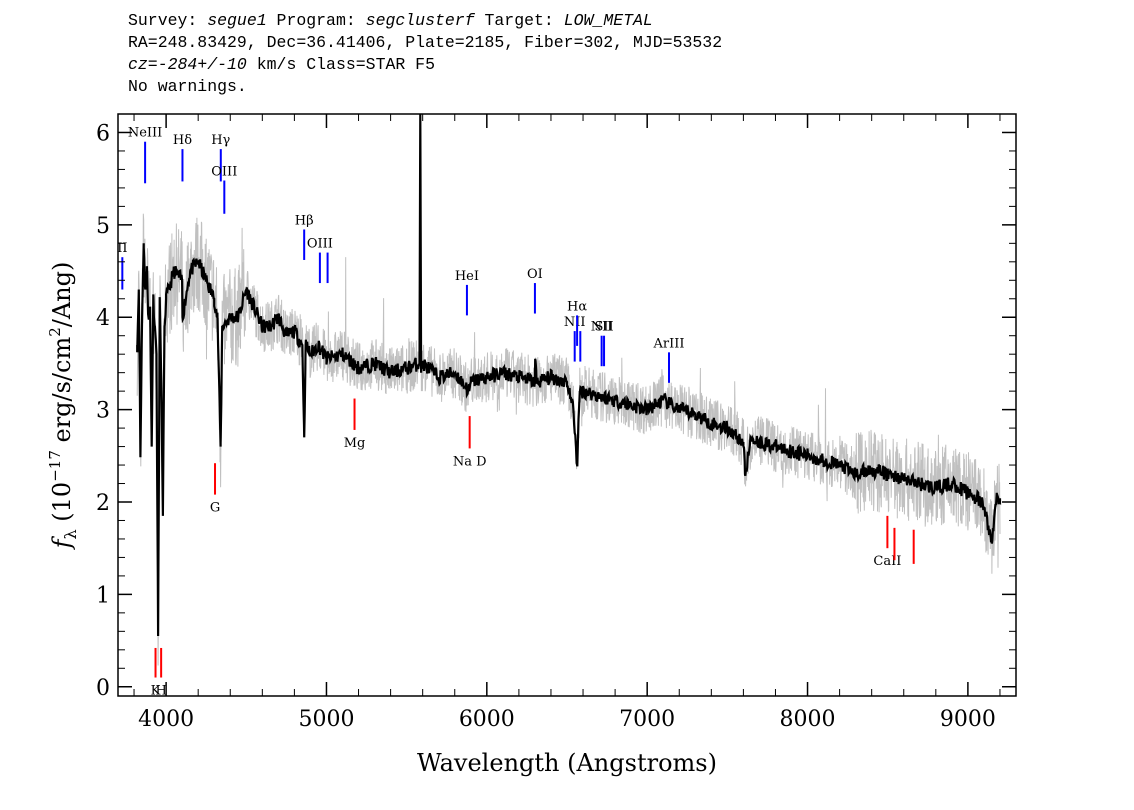 The height and width of the screenshot is (810, 1134). Describe the element at coordinates (467, 276) in the screenshot. I see `line-label-8: HeI` at that location.